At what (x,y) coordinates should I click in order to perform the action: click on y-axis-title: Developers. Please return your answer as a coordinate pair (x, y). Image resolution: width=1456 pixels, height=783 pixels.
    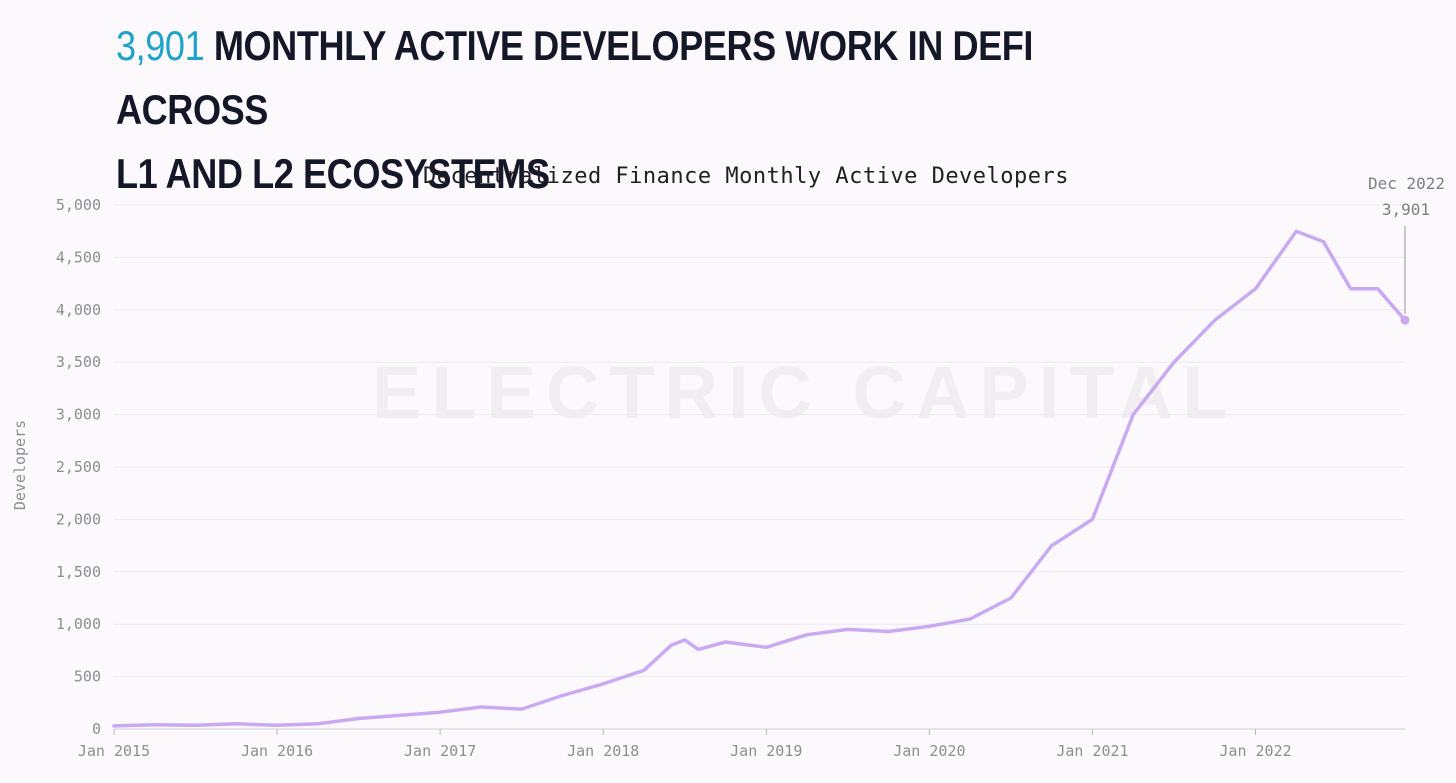
    Looking at the image, I should click on (20, 465).